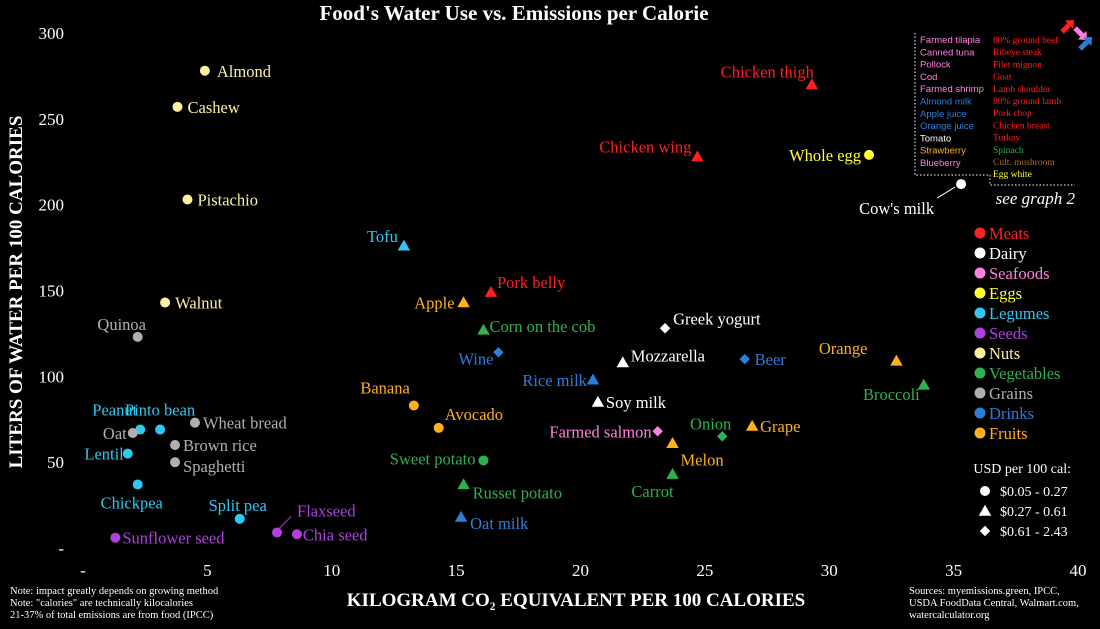 This screenshot has width=1100, height=629. What do you see at coordinates (52, 291) in the screenshot?
I see `y-axis-ticks: - 50 100 150 200 250 300` at bounding box center [52, 291].